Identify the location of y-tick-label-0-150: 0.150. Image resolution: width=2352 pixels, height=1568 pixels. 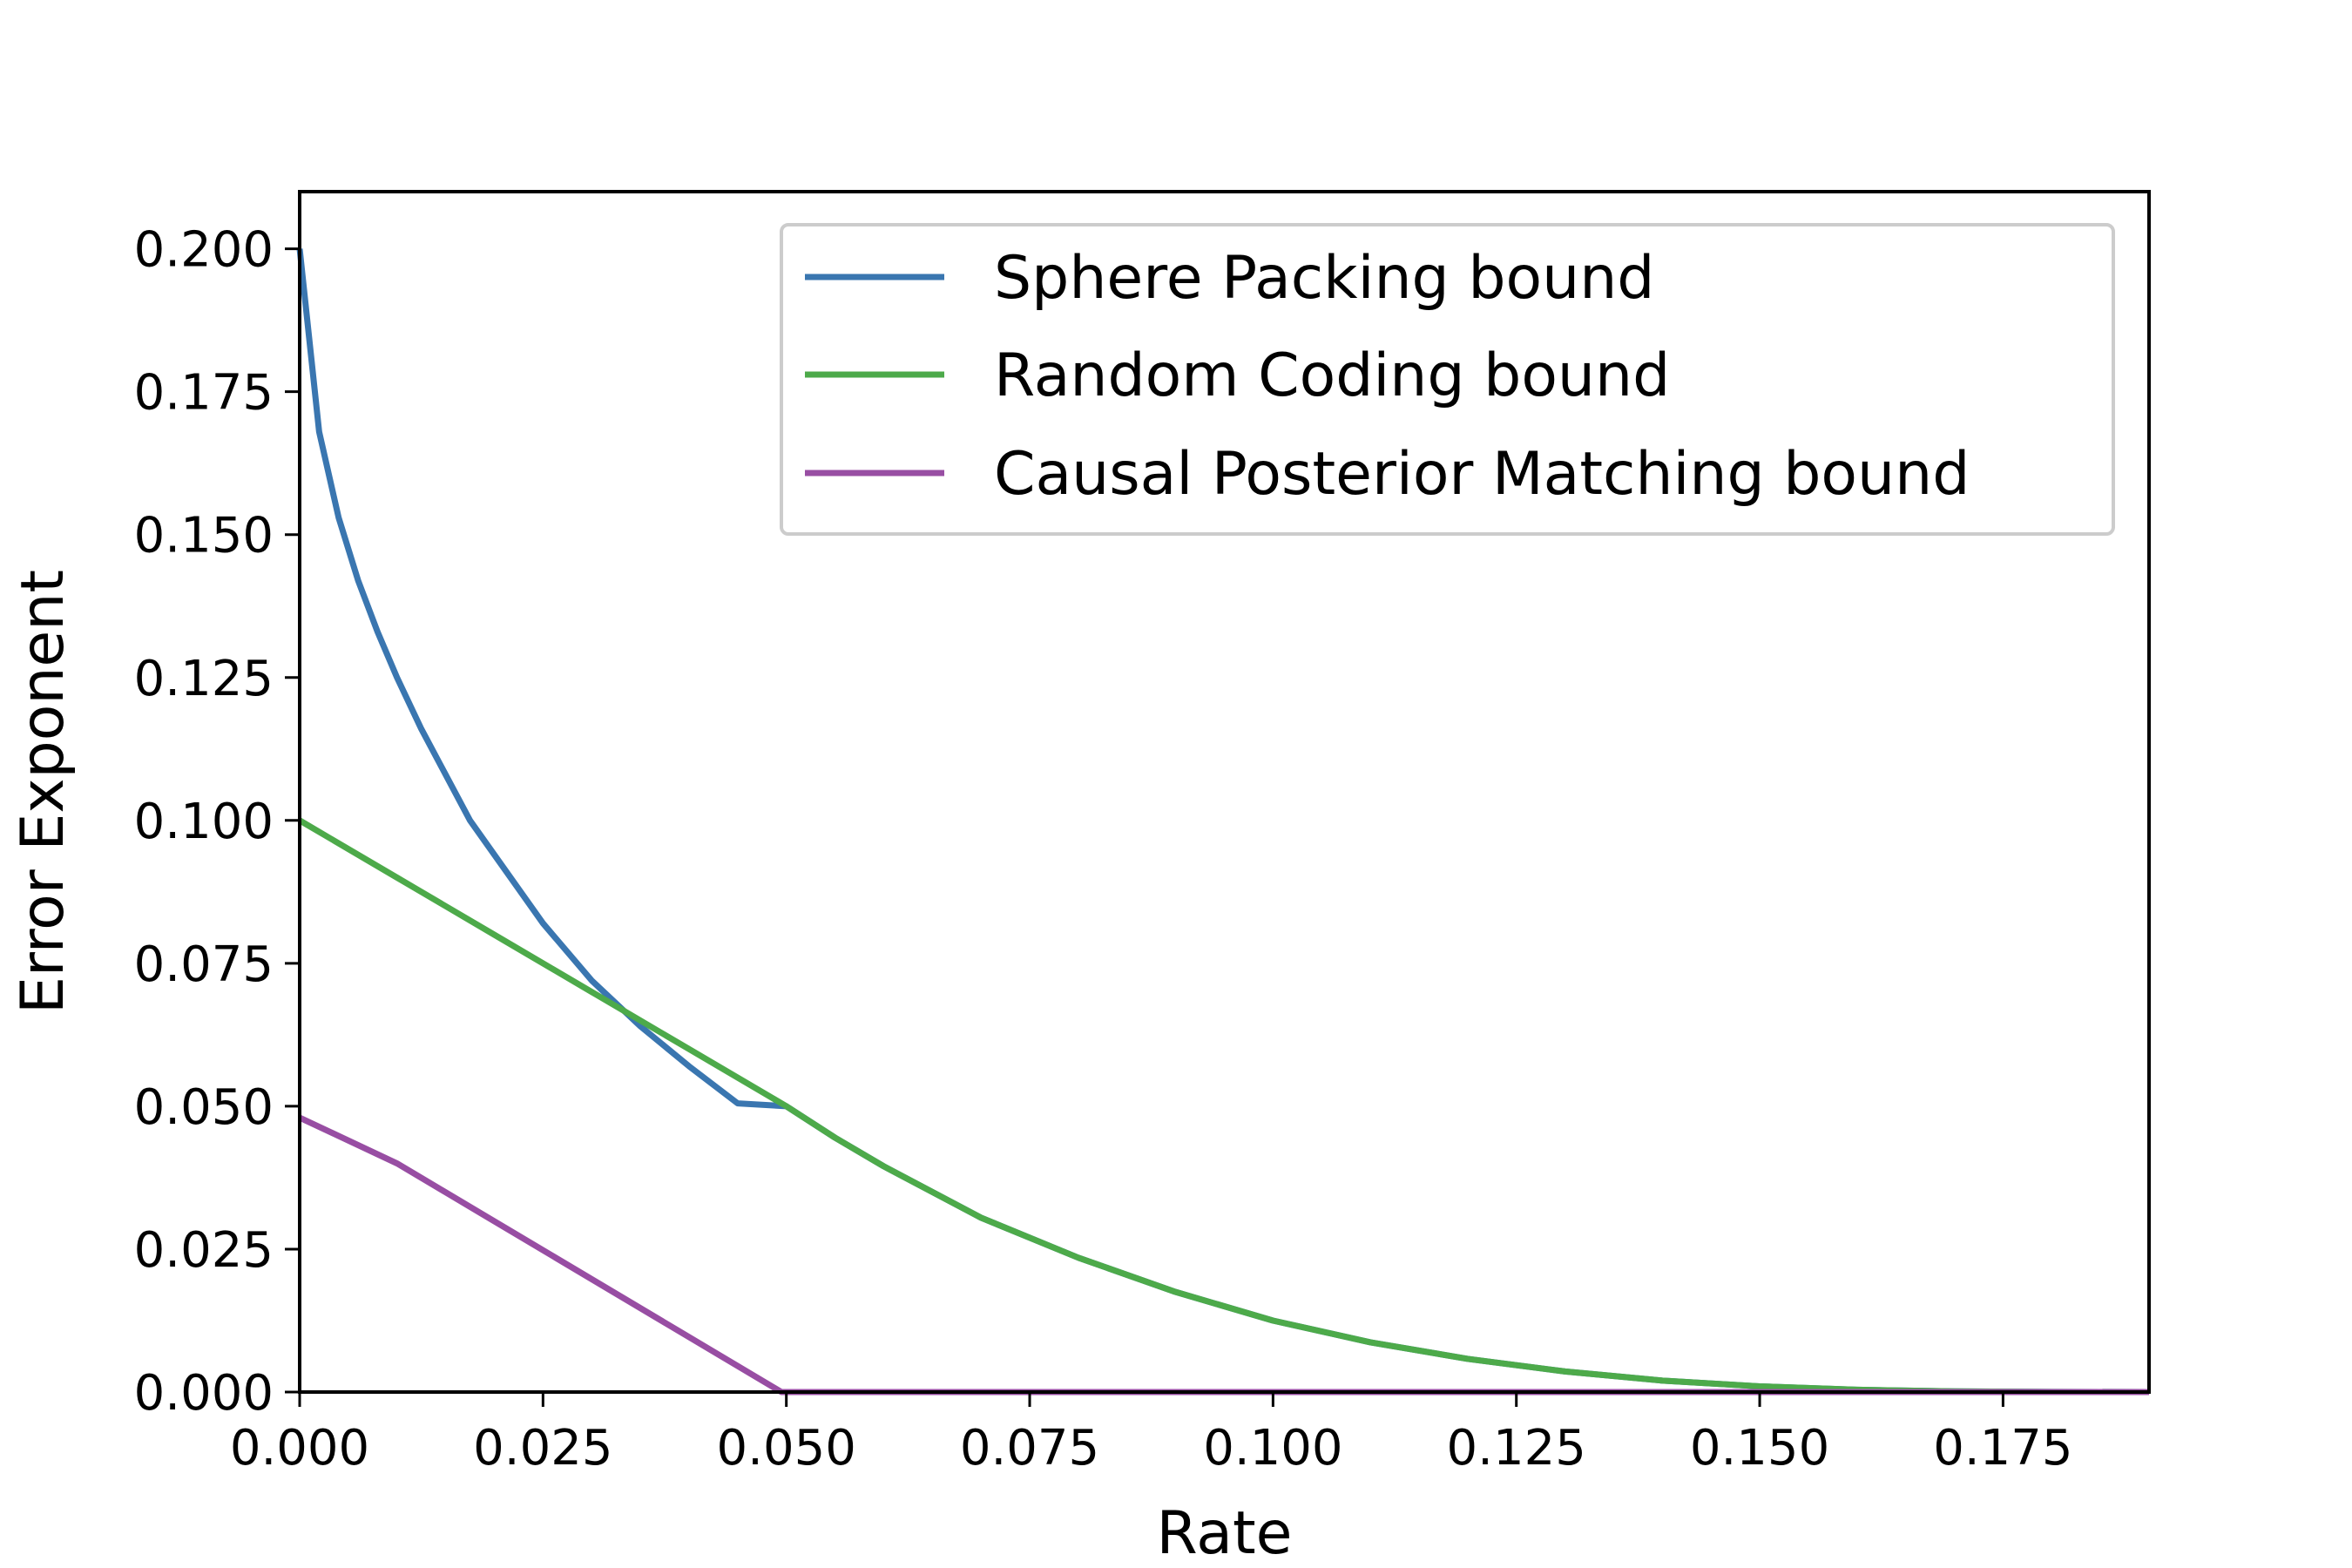
(204, 536).